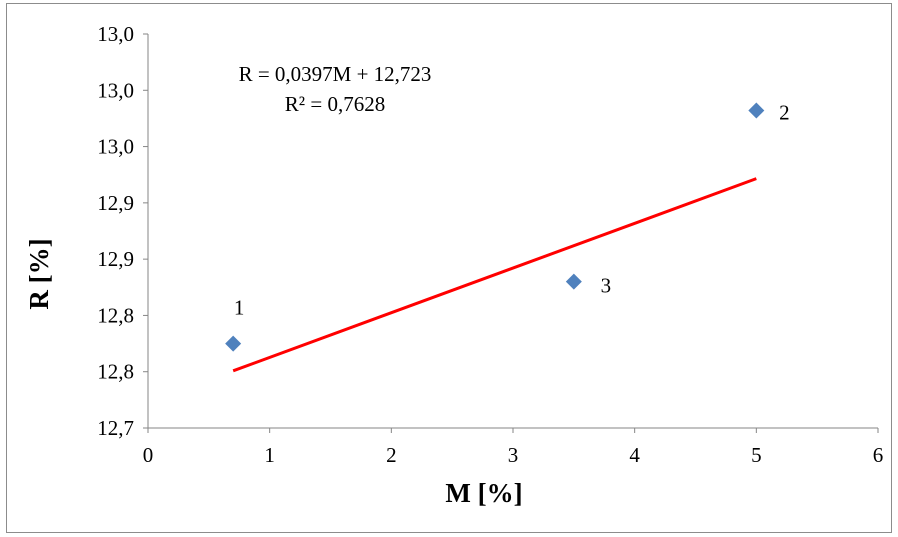  I want to click on x-tick-labels: 0 1 2 3 4 5 6, so click(513, 455).